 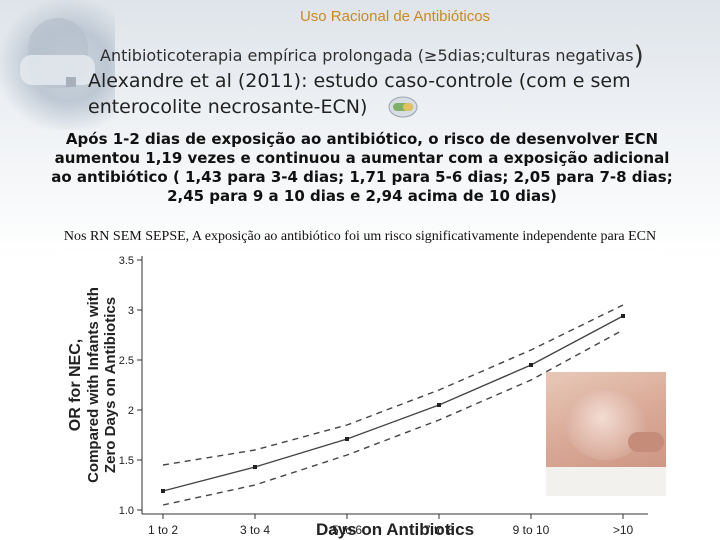 I want to click on y-tick-label: 2.5, so click(x=126, y=361).